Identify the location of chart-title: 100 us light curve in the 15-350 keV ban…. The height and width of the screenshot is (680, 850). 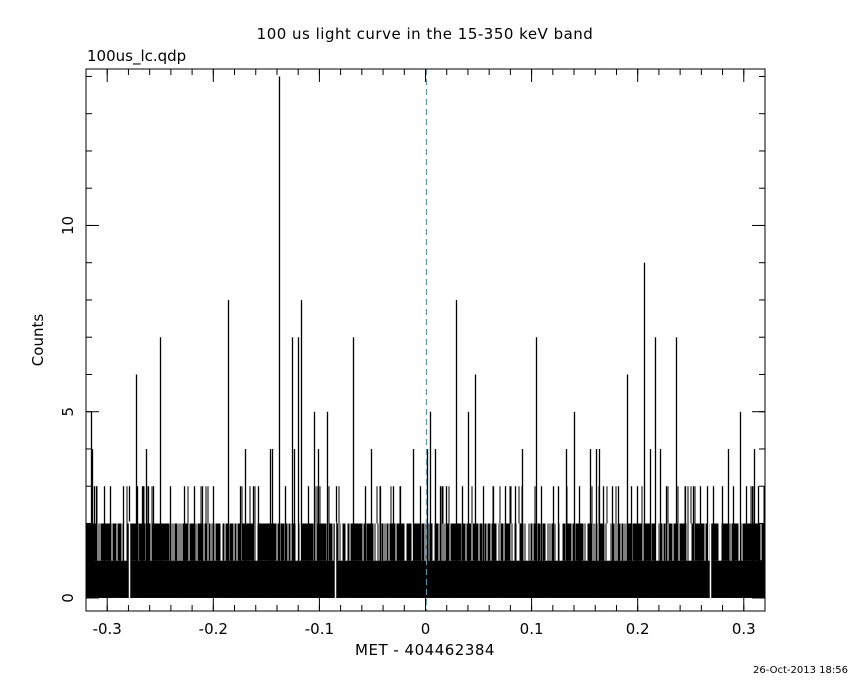
(425, 34).